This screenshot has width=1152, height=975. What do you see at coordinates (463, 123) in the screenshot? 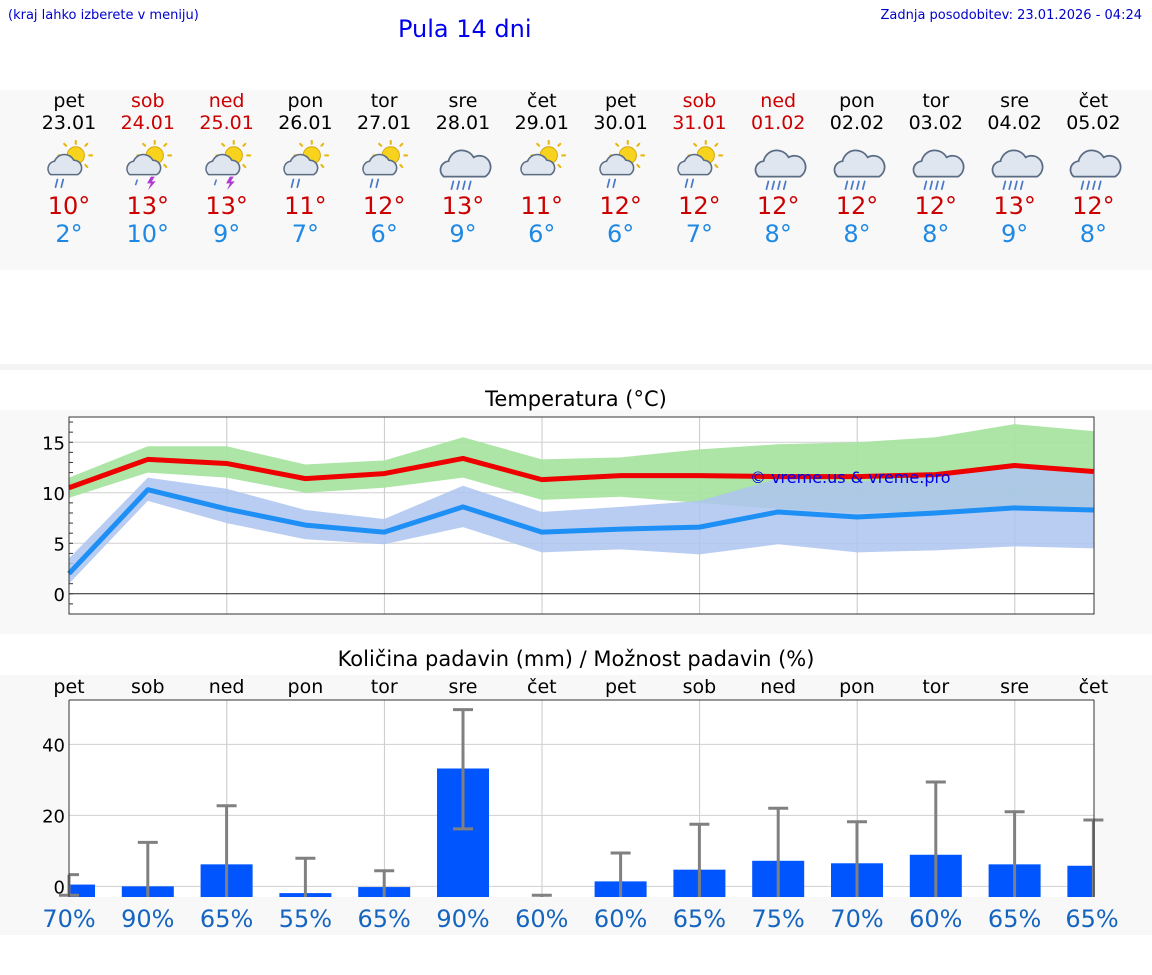
I see `day-date: 28.01` at bounding box center [463, 123].